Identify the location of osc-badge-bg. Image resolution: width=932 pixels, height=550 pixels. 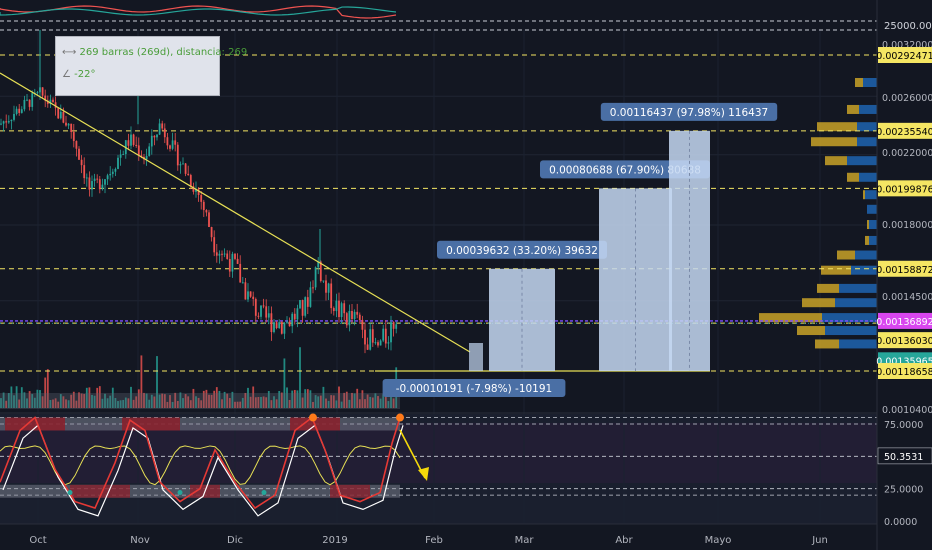
(904, 456).